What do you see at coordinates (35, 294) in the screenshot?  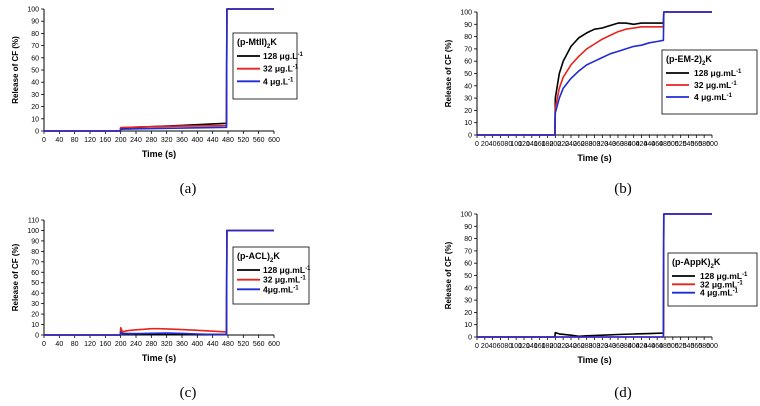 I see `y-tick-label: 40` at bounding box center [35, 294].